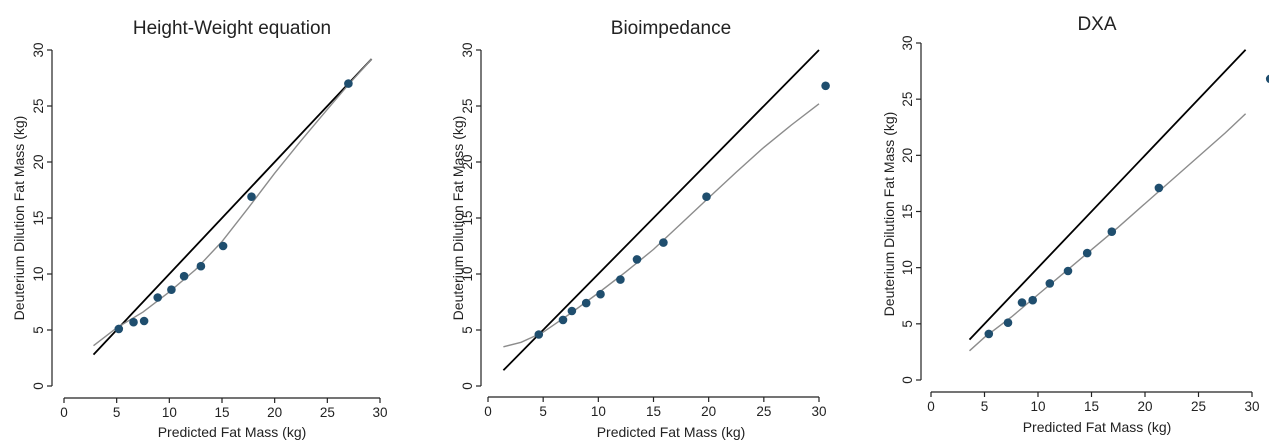  I want to click on chart-title: Bioimpedance, so click(671, 28).